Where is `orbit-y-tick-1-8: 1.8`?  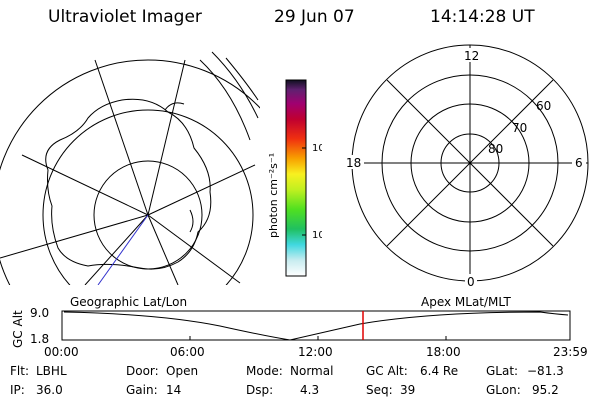
orbit-y-tick-1-8: 1.8 is located at coordinates (39, 339).